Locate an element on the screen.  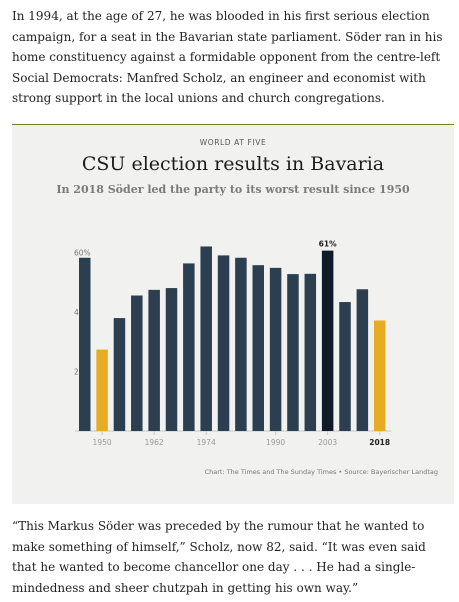
chart-title: CSU election results in Bavaria is located at coordinates (233, 164).